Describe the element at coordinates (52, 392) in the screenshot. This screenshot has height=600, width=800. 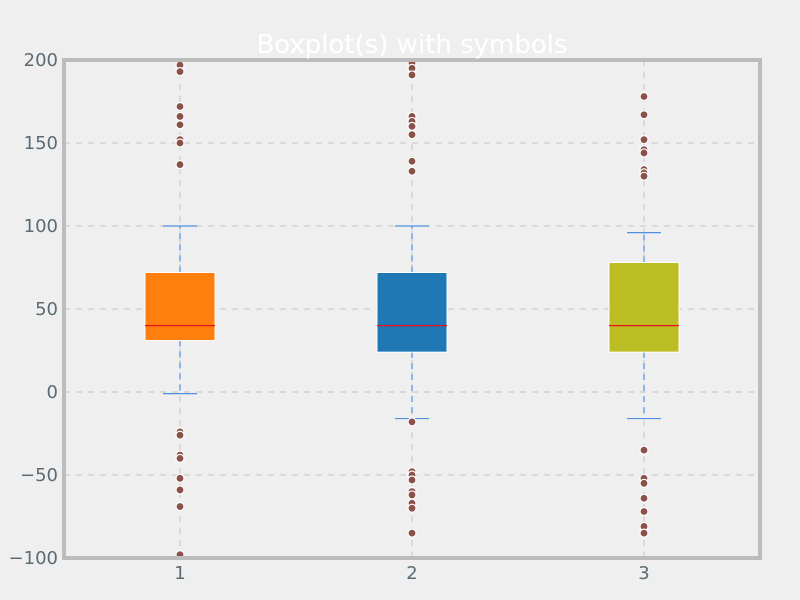
I see `y-tick-label: 0` at that location.